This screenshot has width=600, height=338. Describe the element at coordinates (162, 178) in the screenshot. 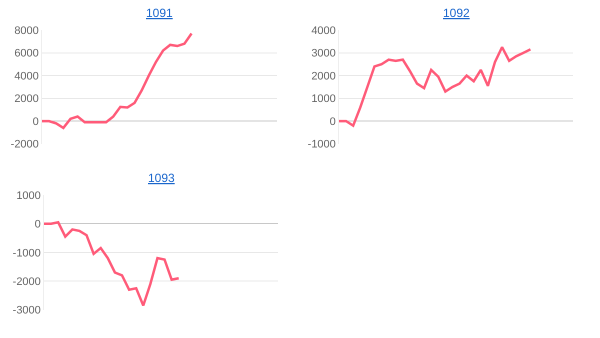

I see `chart-title: 1093` at that location.